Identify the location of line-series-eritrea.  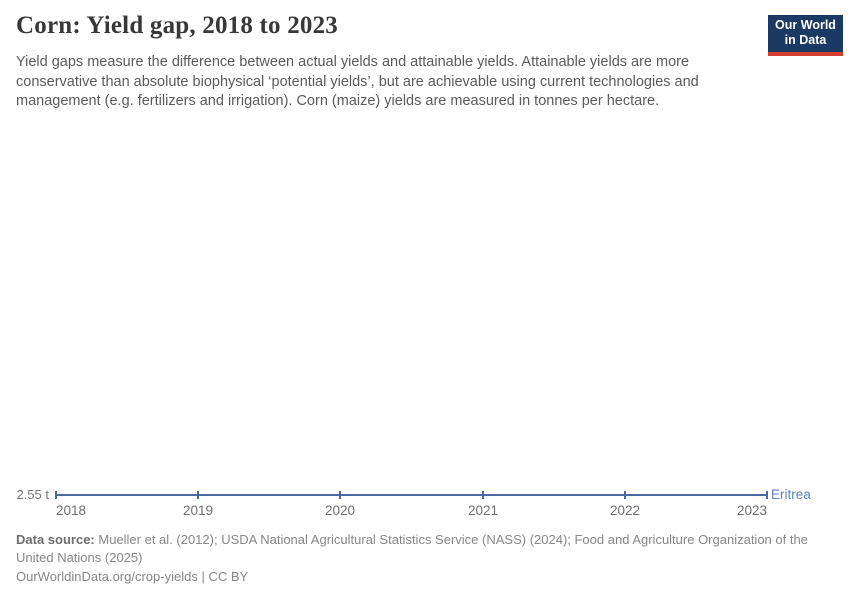
(411, 495).